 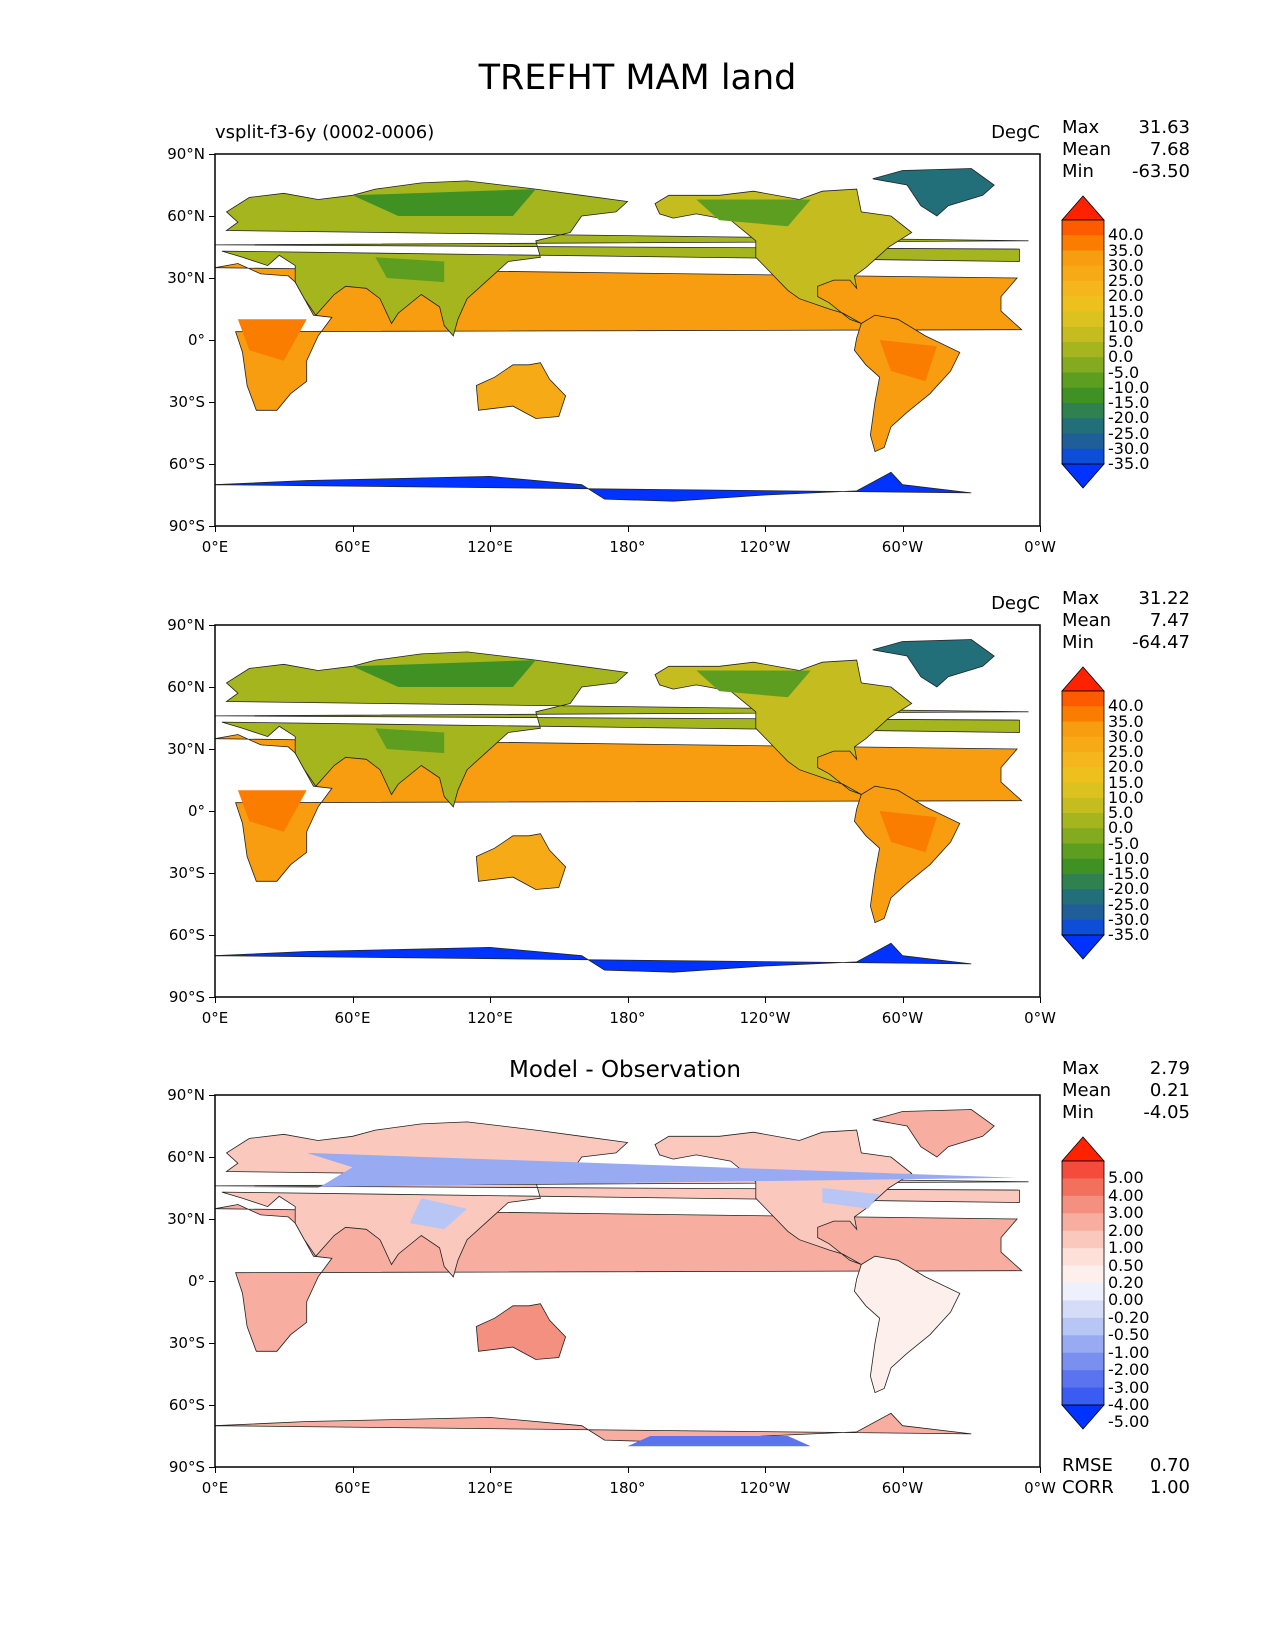 I want to click on colorbar-tick-label: 0.50, so click(x=1126, y=1265).